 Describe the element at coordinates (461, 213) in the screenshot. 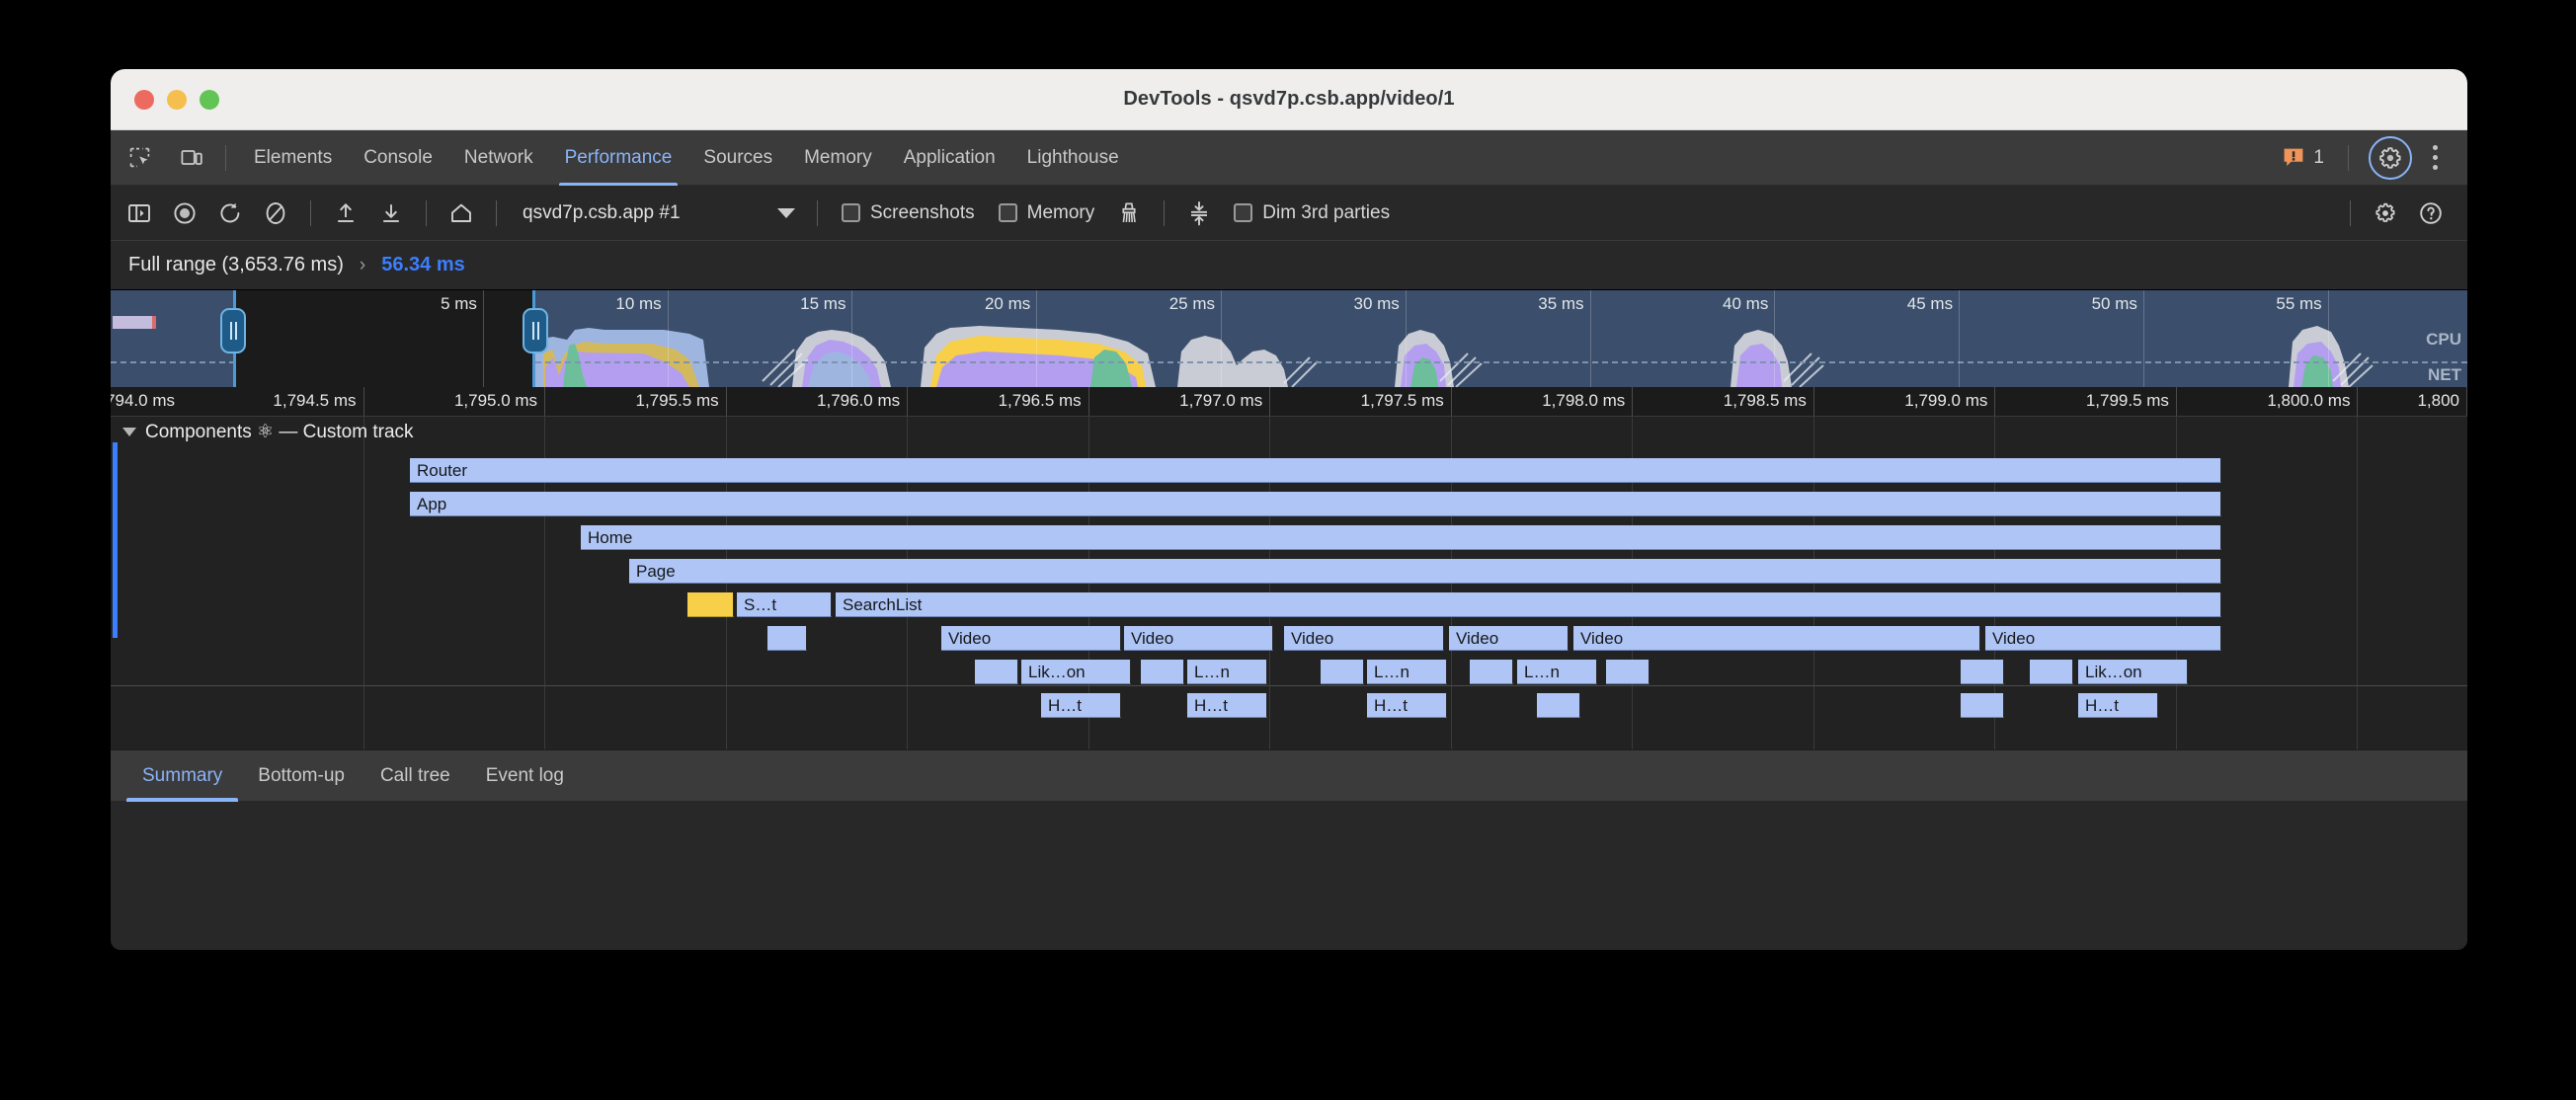

I see `home-icon` at that location.